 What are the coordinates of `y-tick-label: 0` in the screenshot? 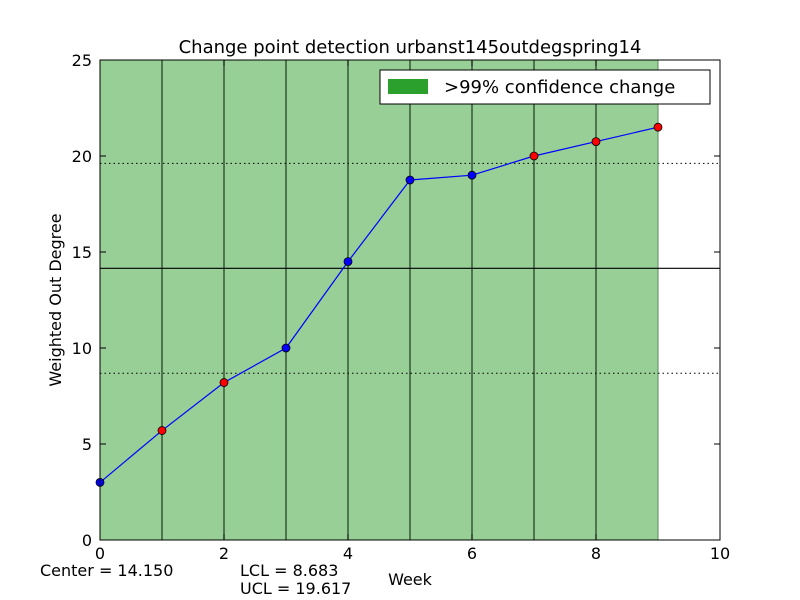 It's located at (87, 540).